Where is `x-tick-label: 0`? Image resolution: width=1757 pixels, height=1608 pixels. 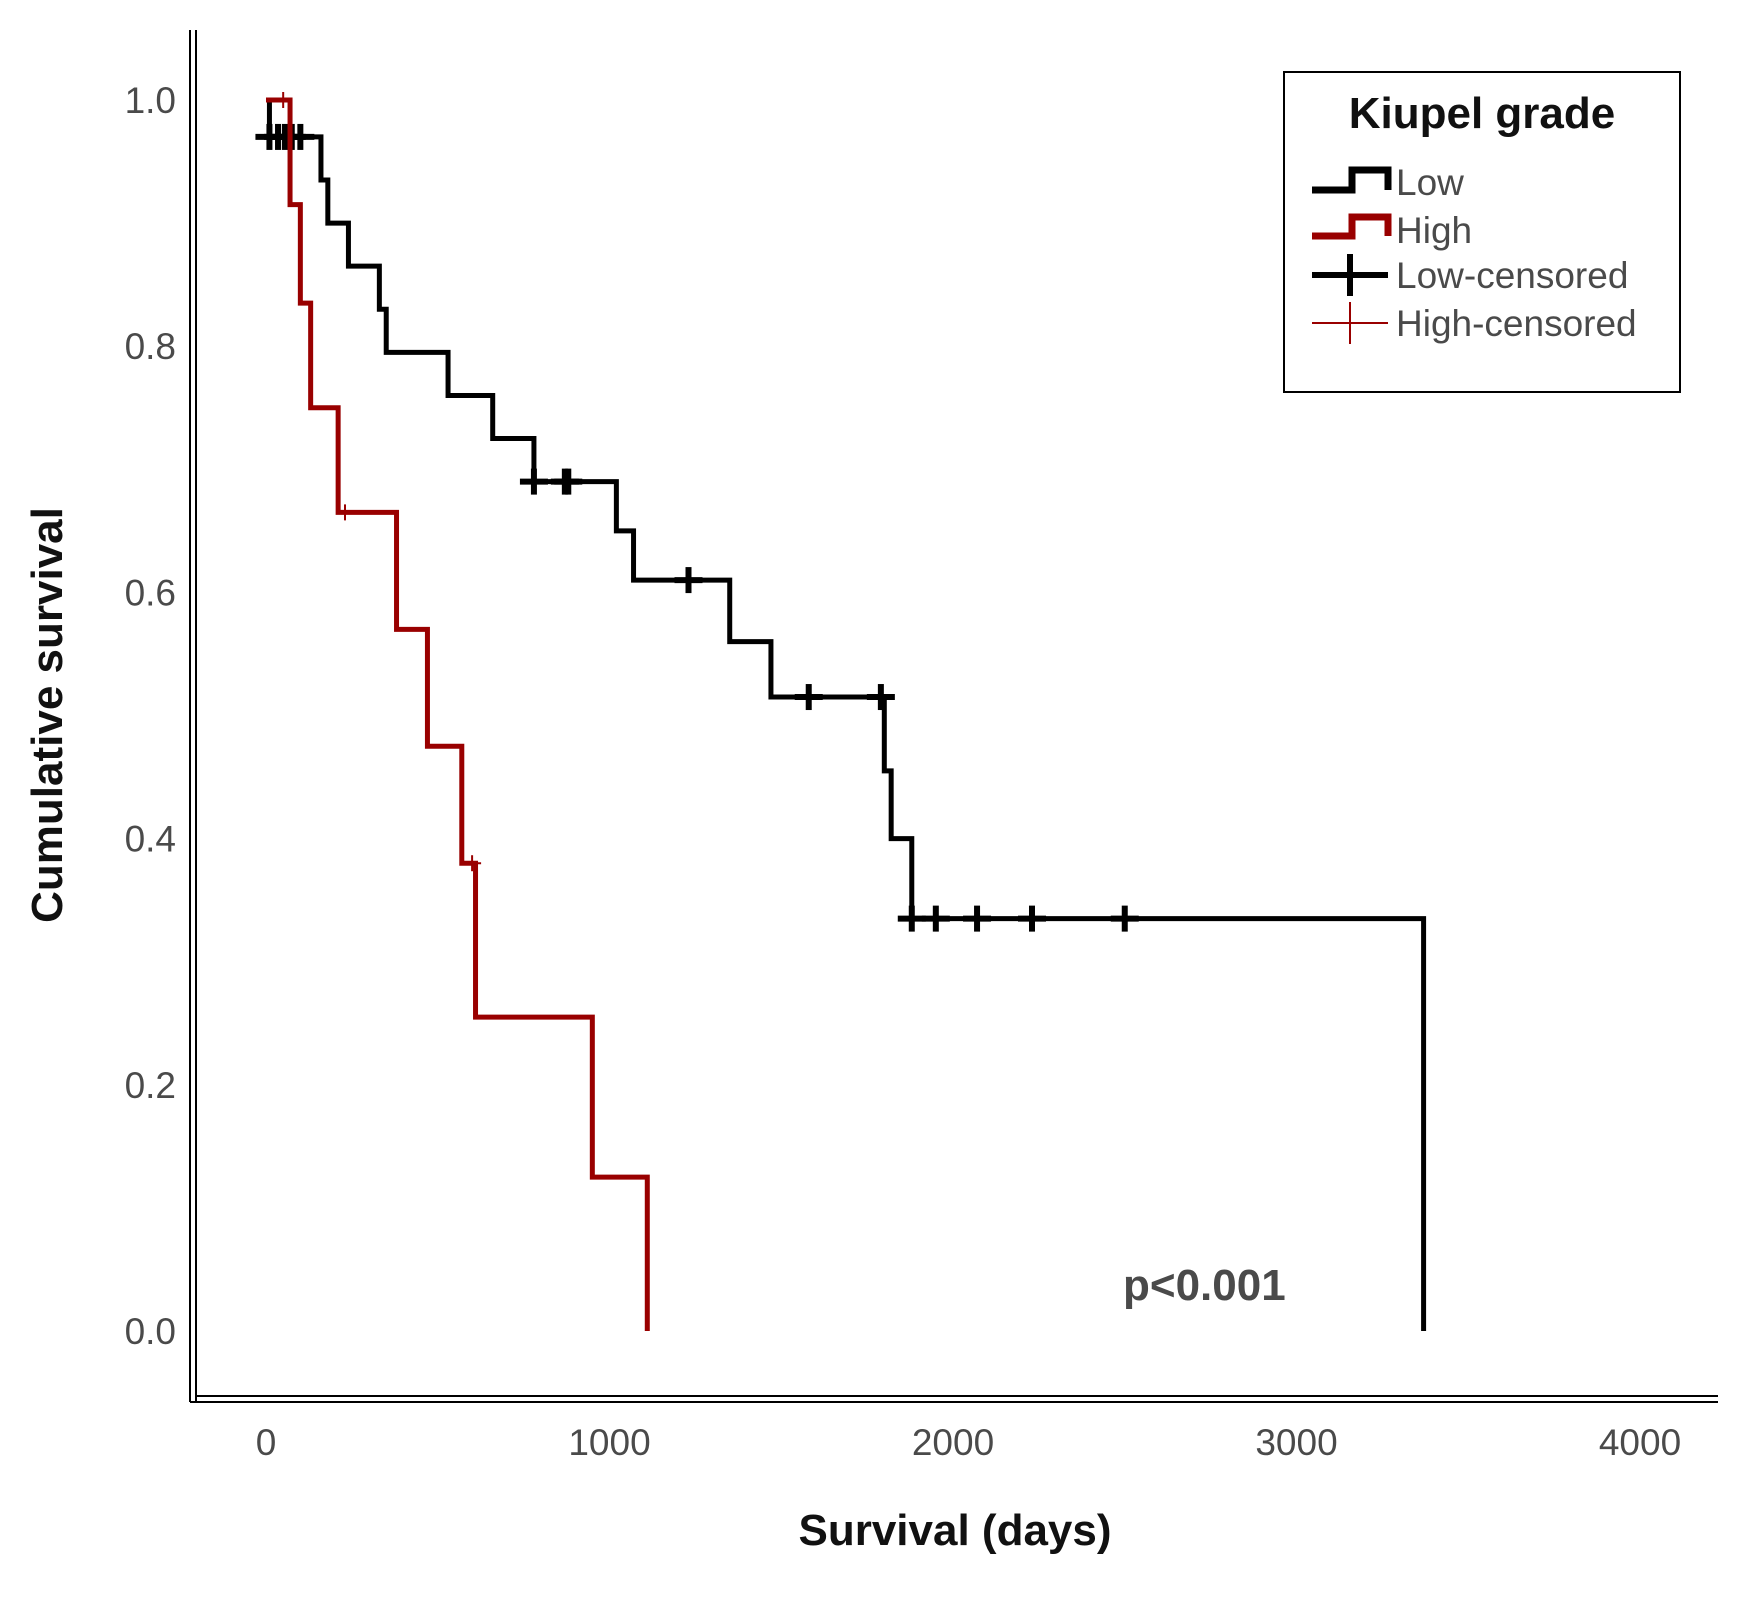
x-tick-label: 0 is located at coordinates (266, 1442).